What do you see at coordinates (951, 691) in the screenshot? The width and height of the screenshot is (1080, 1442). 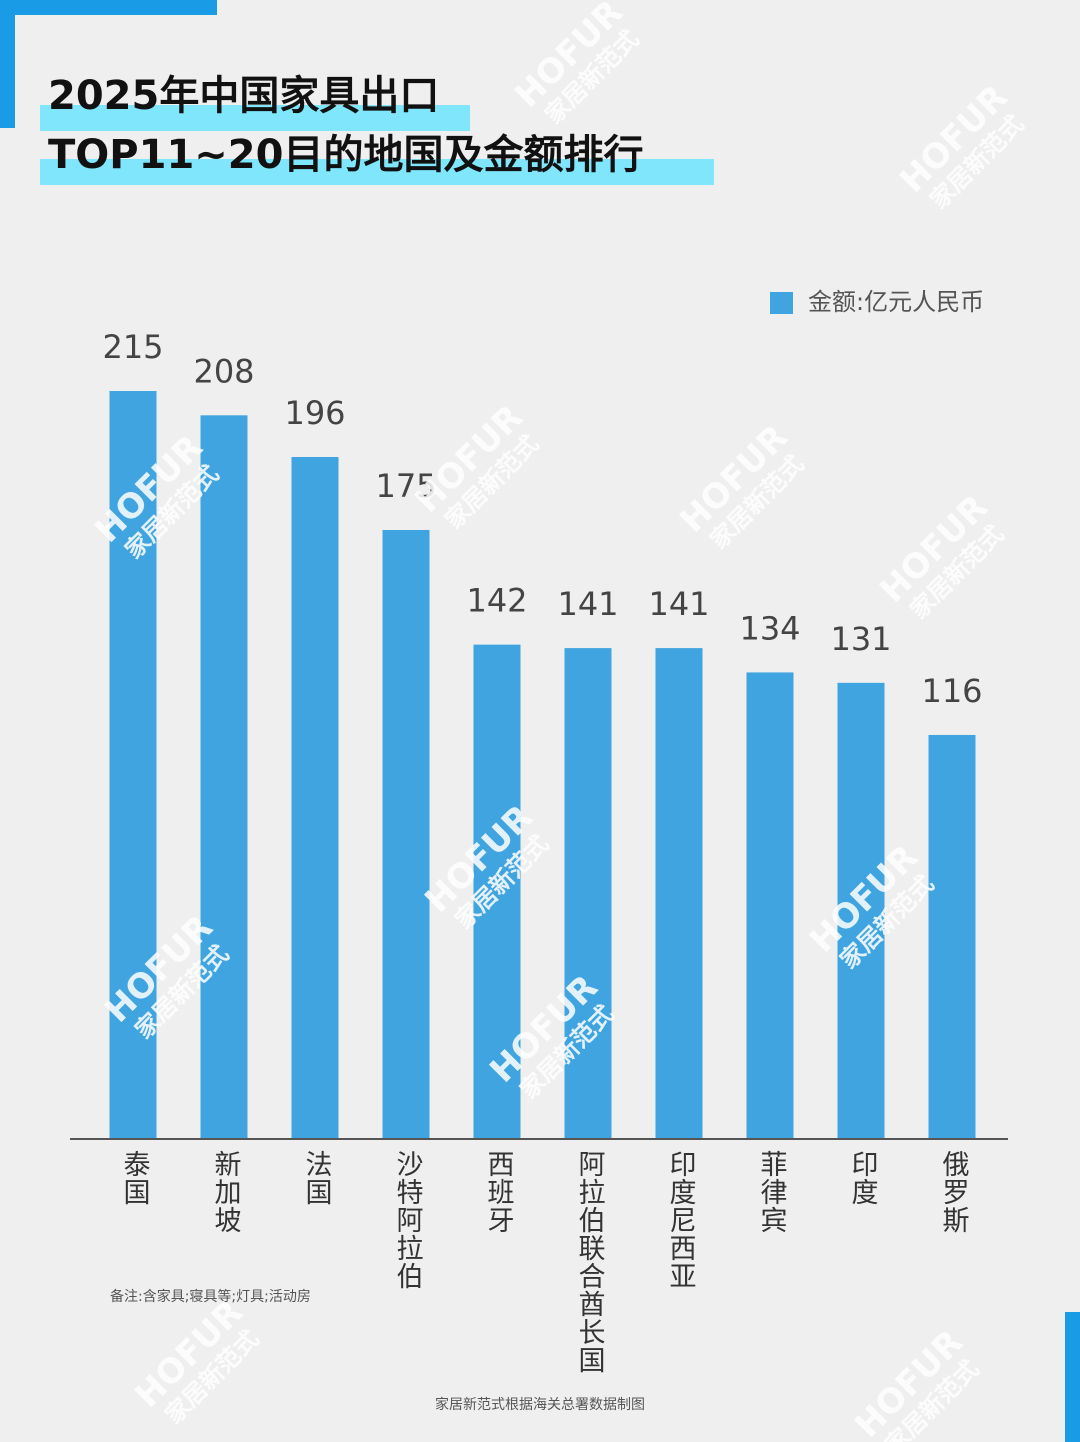 I see `value-label: 116` at bounding box center [951, 691].